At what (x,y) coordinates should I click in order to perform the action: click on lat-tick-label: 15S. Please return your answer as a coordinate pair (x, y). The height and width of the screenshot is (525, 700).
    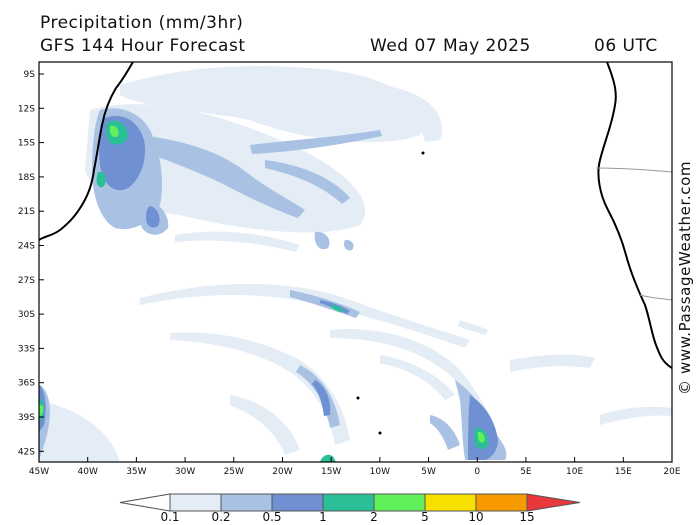
    Looking at the image, I should click on (26, 144).